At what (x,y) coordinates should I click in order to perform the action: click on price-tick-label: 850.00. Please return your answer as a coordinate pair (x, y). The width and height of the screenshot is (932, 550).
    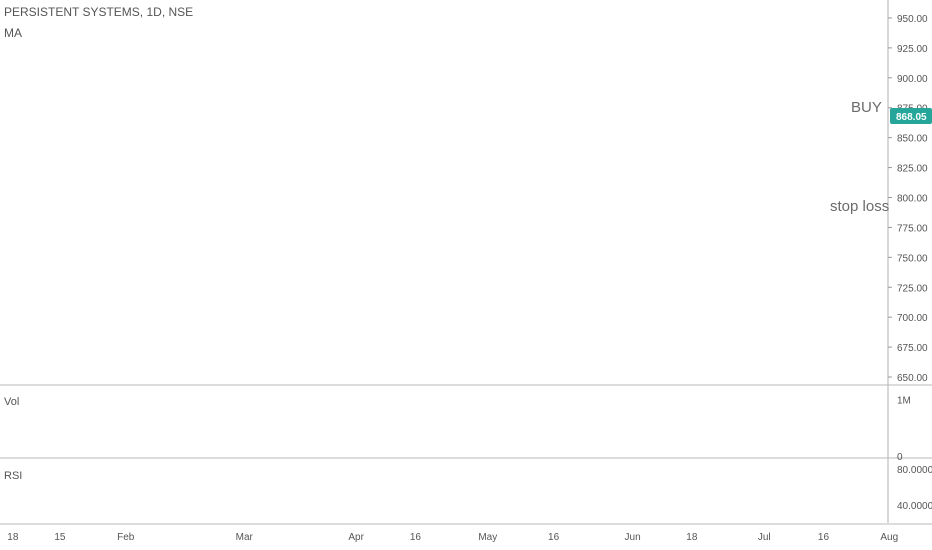
    Looking at the image, I should click on (912, 139).